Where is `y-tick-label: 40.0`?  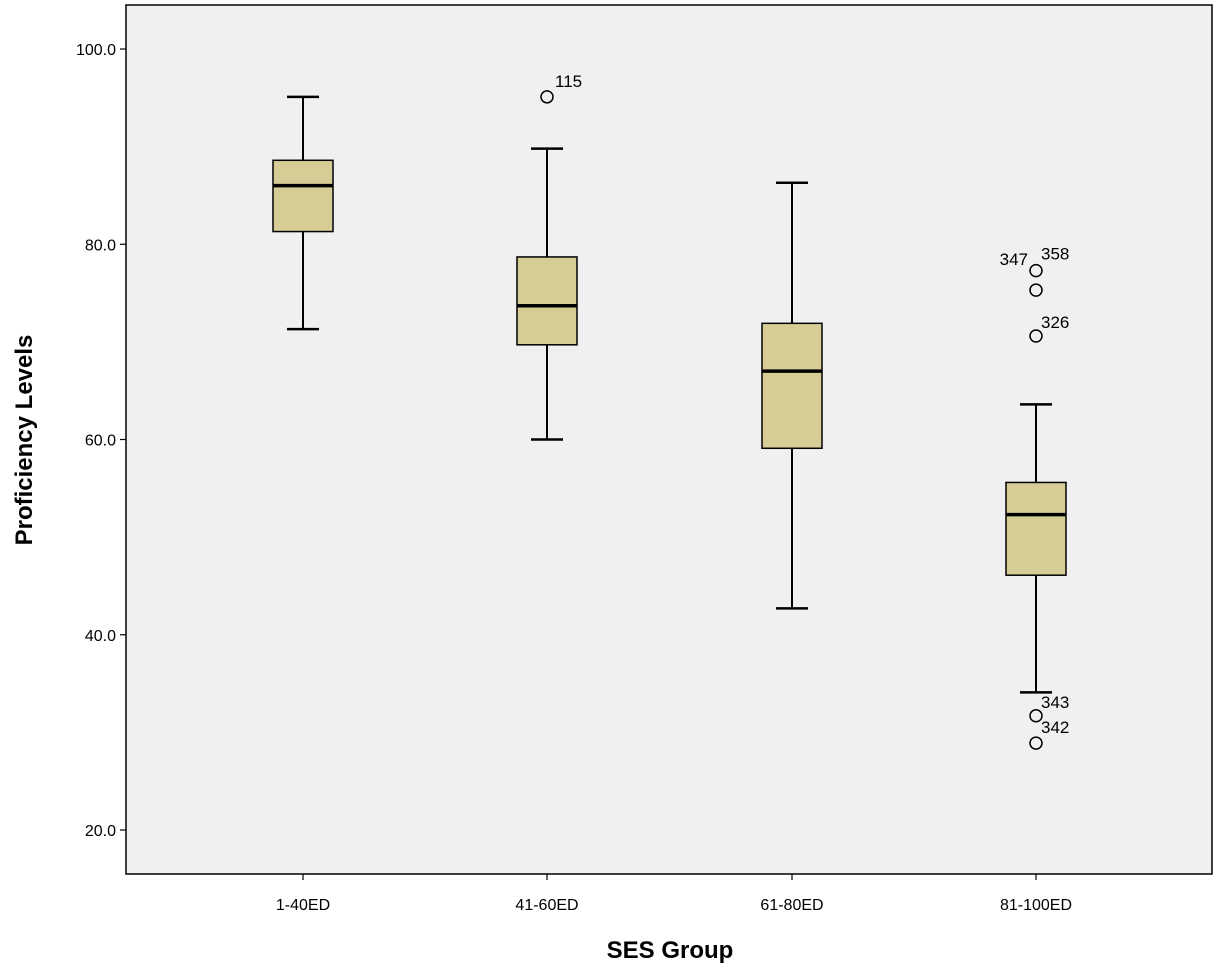 y-tick-label: 40.0 is located at coordinates (100, 636).